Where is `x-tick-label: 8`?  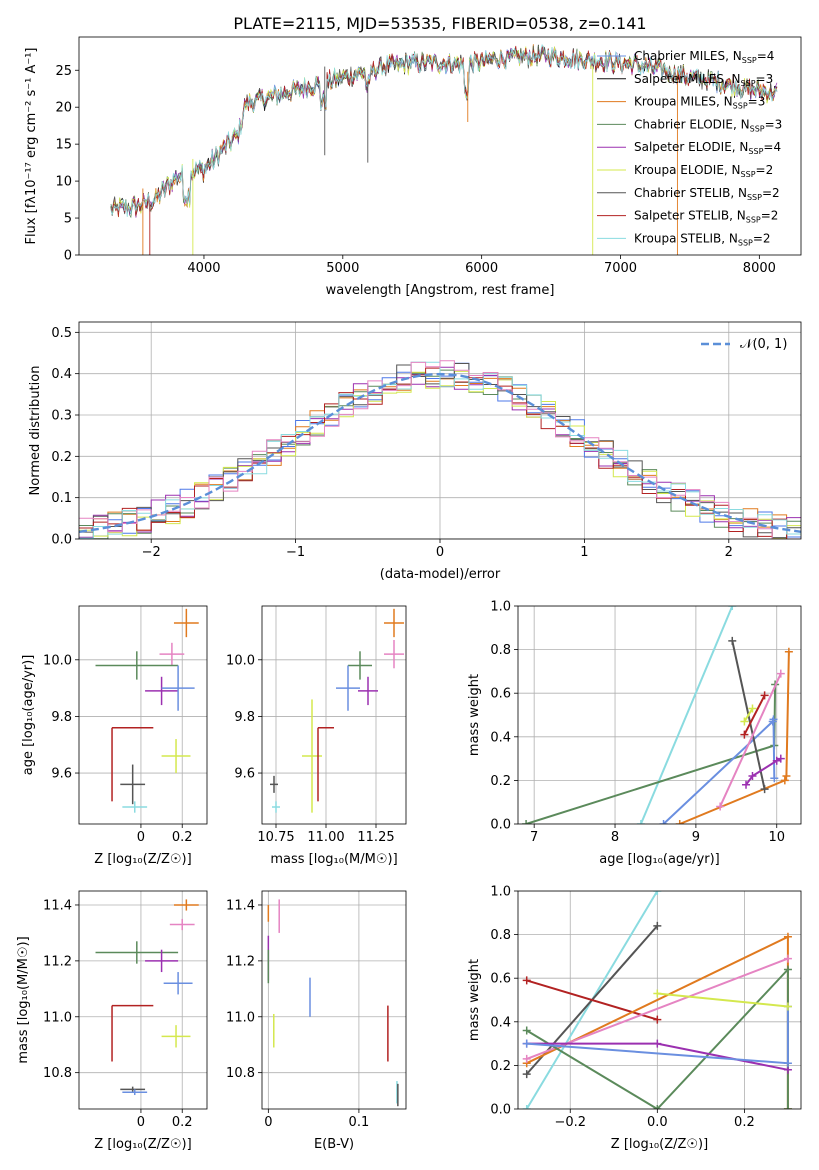 x-tick-label: 8 is located at coordinates (615, 837).